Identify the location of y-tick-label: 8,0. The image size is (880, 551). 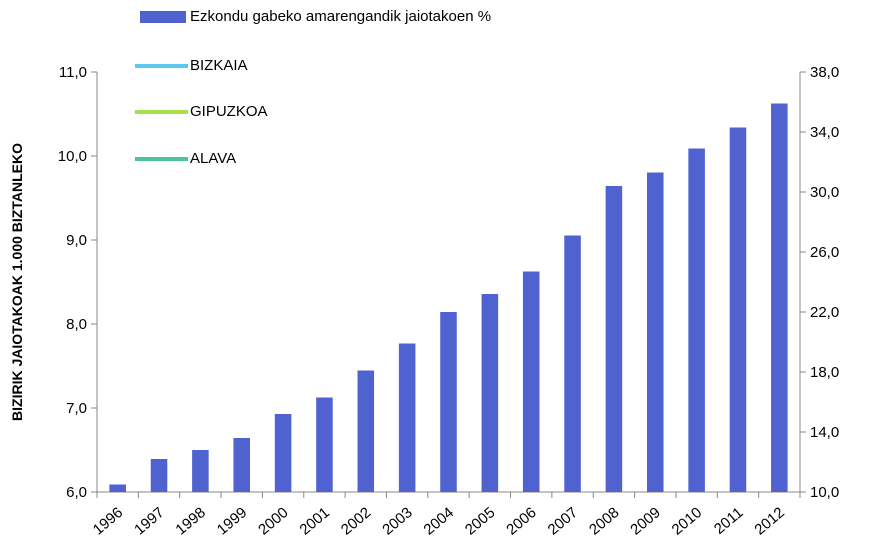
(76, 324).